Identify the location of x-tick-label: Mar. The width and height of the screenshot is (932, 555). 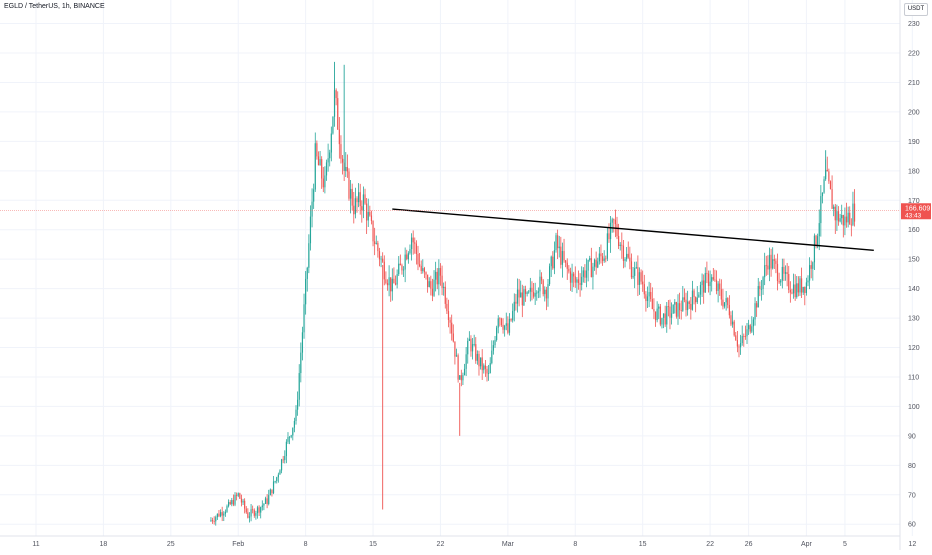
(508, 544).